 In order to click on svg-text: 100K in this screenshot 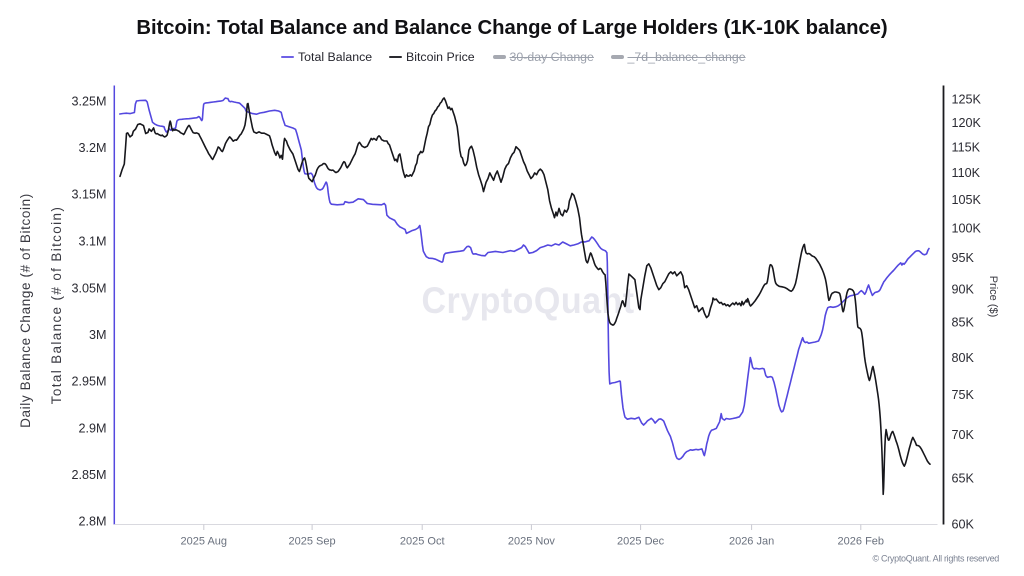, I will do `click(967, 228)`.